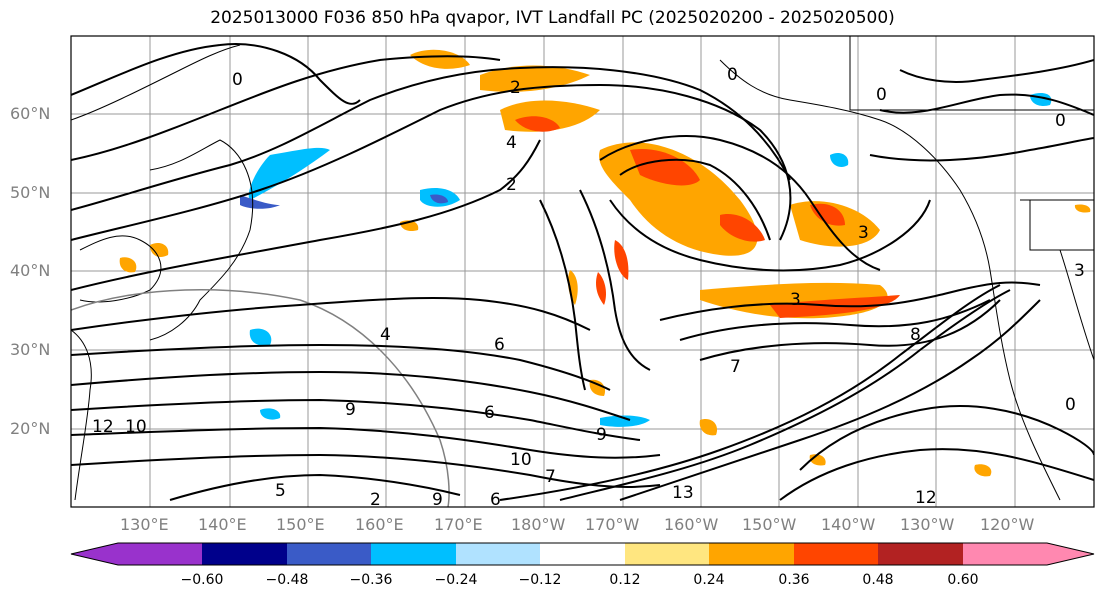 This screenshot has width=1105, height=601. Describe the element at coordinates (540, 580) in the screenshot. I see `colorbar-tick-label: −0.12` at that location.